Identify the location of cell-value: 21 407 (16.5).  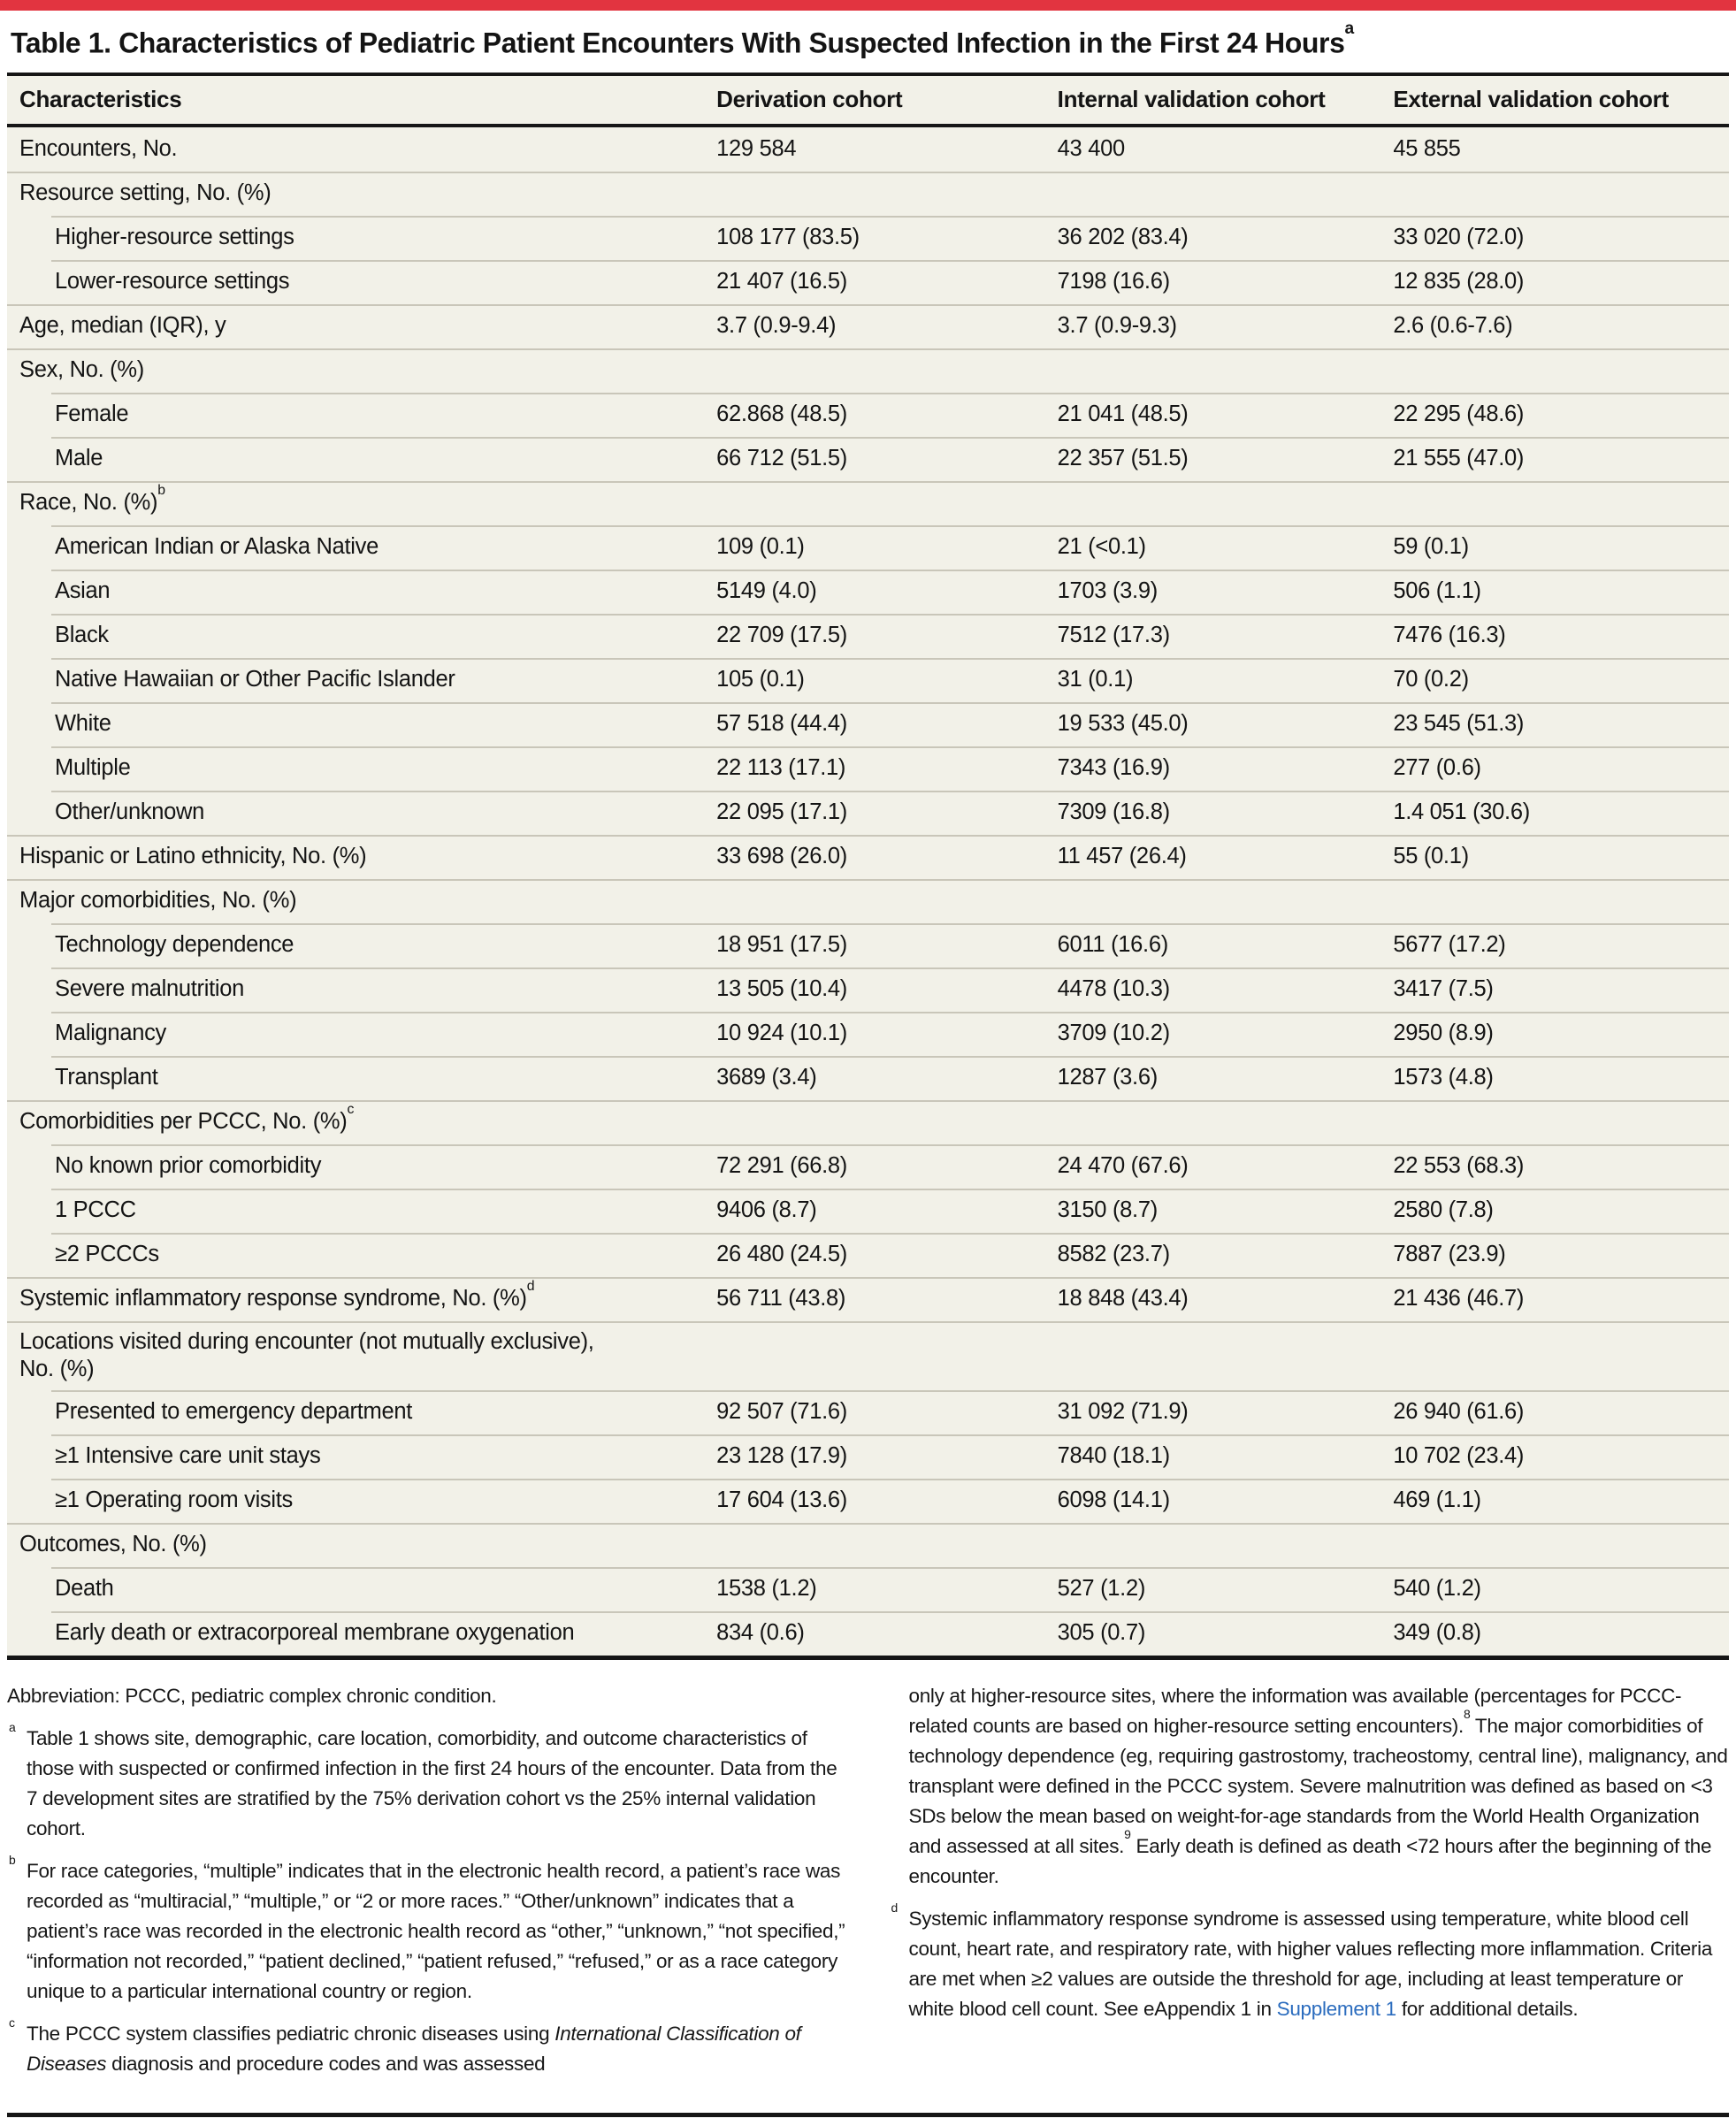
(781, 281).